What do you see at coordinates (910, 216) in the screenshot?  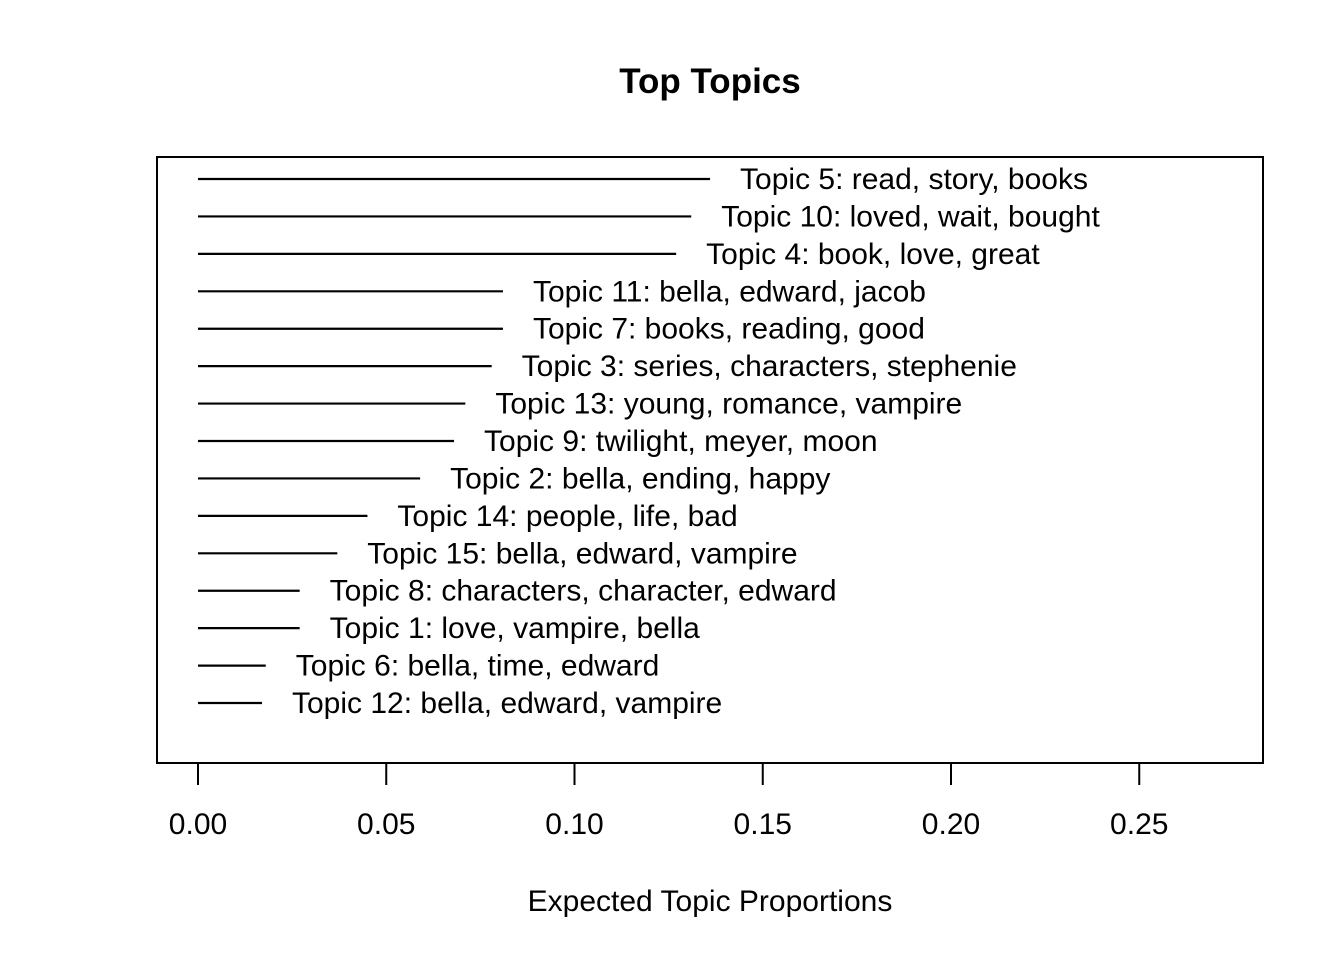 I see `topic-label: Topic 10: loved, wait, bought` at bounding box center [910, 216].